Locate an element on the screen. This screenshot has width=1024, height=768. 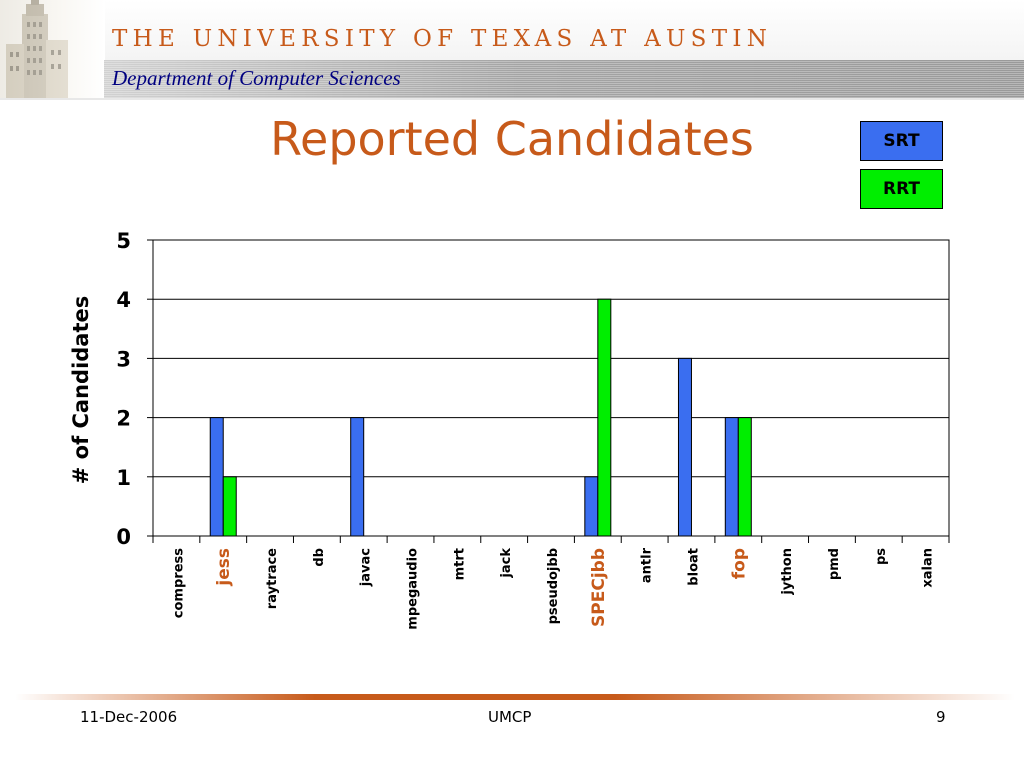
footer-center-text: UMCP is located at coordinates (510, 717).